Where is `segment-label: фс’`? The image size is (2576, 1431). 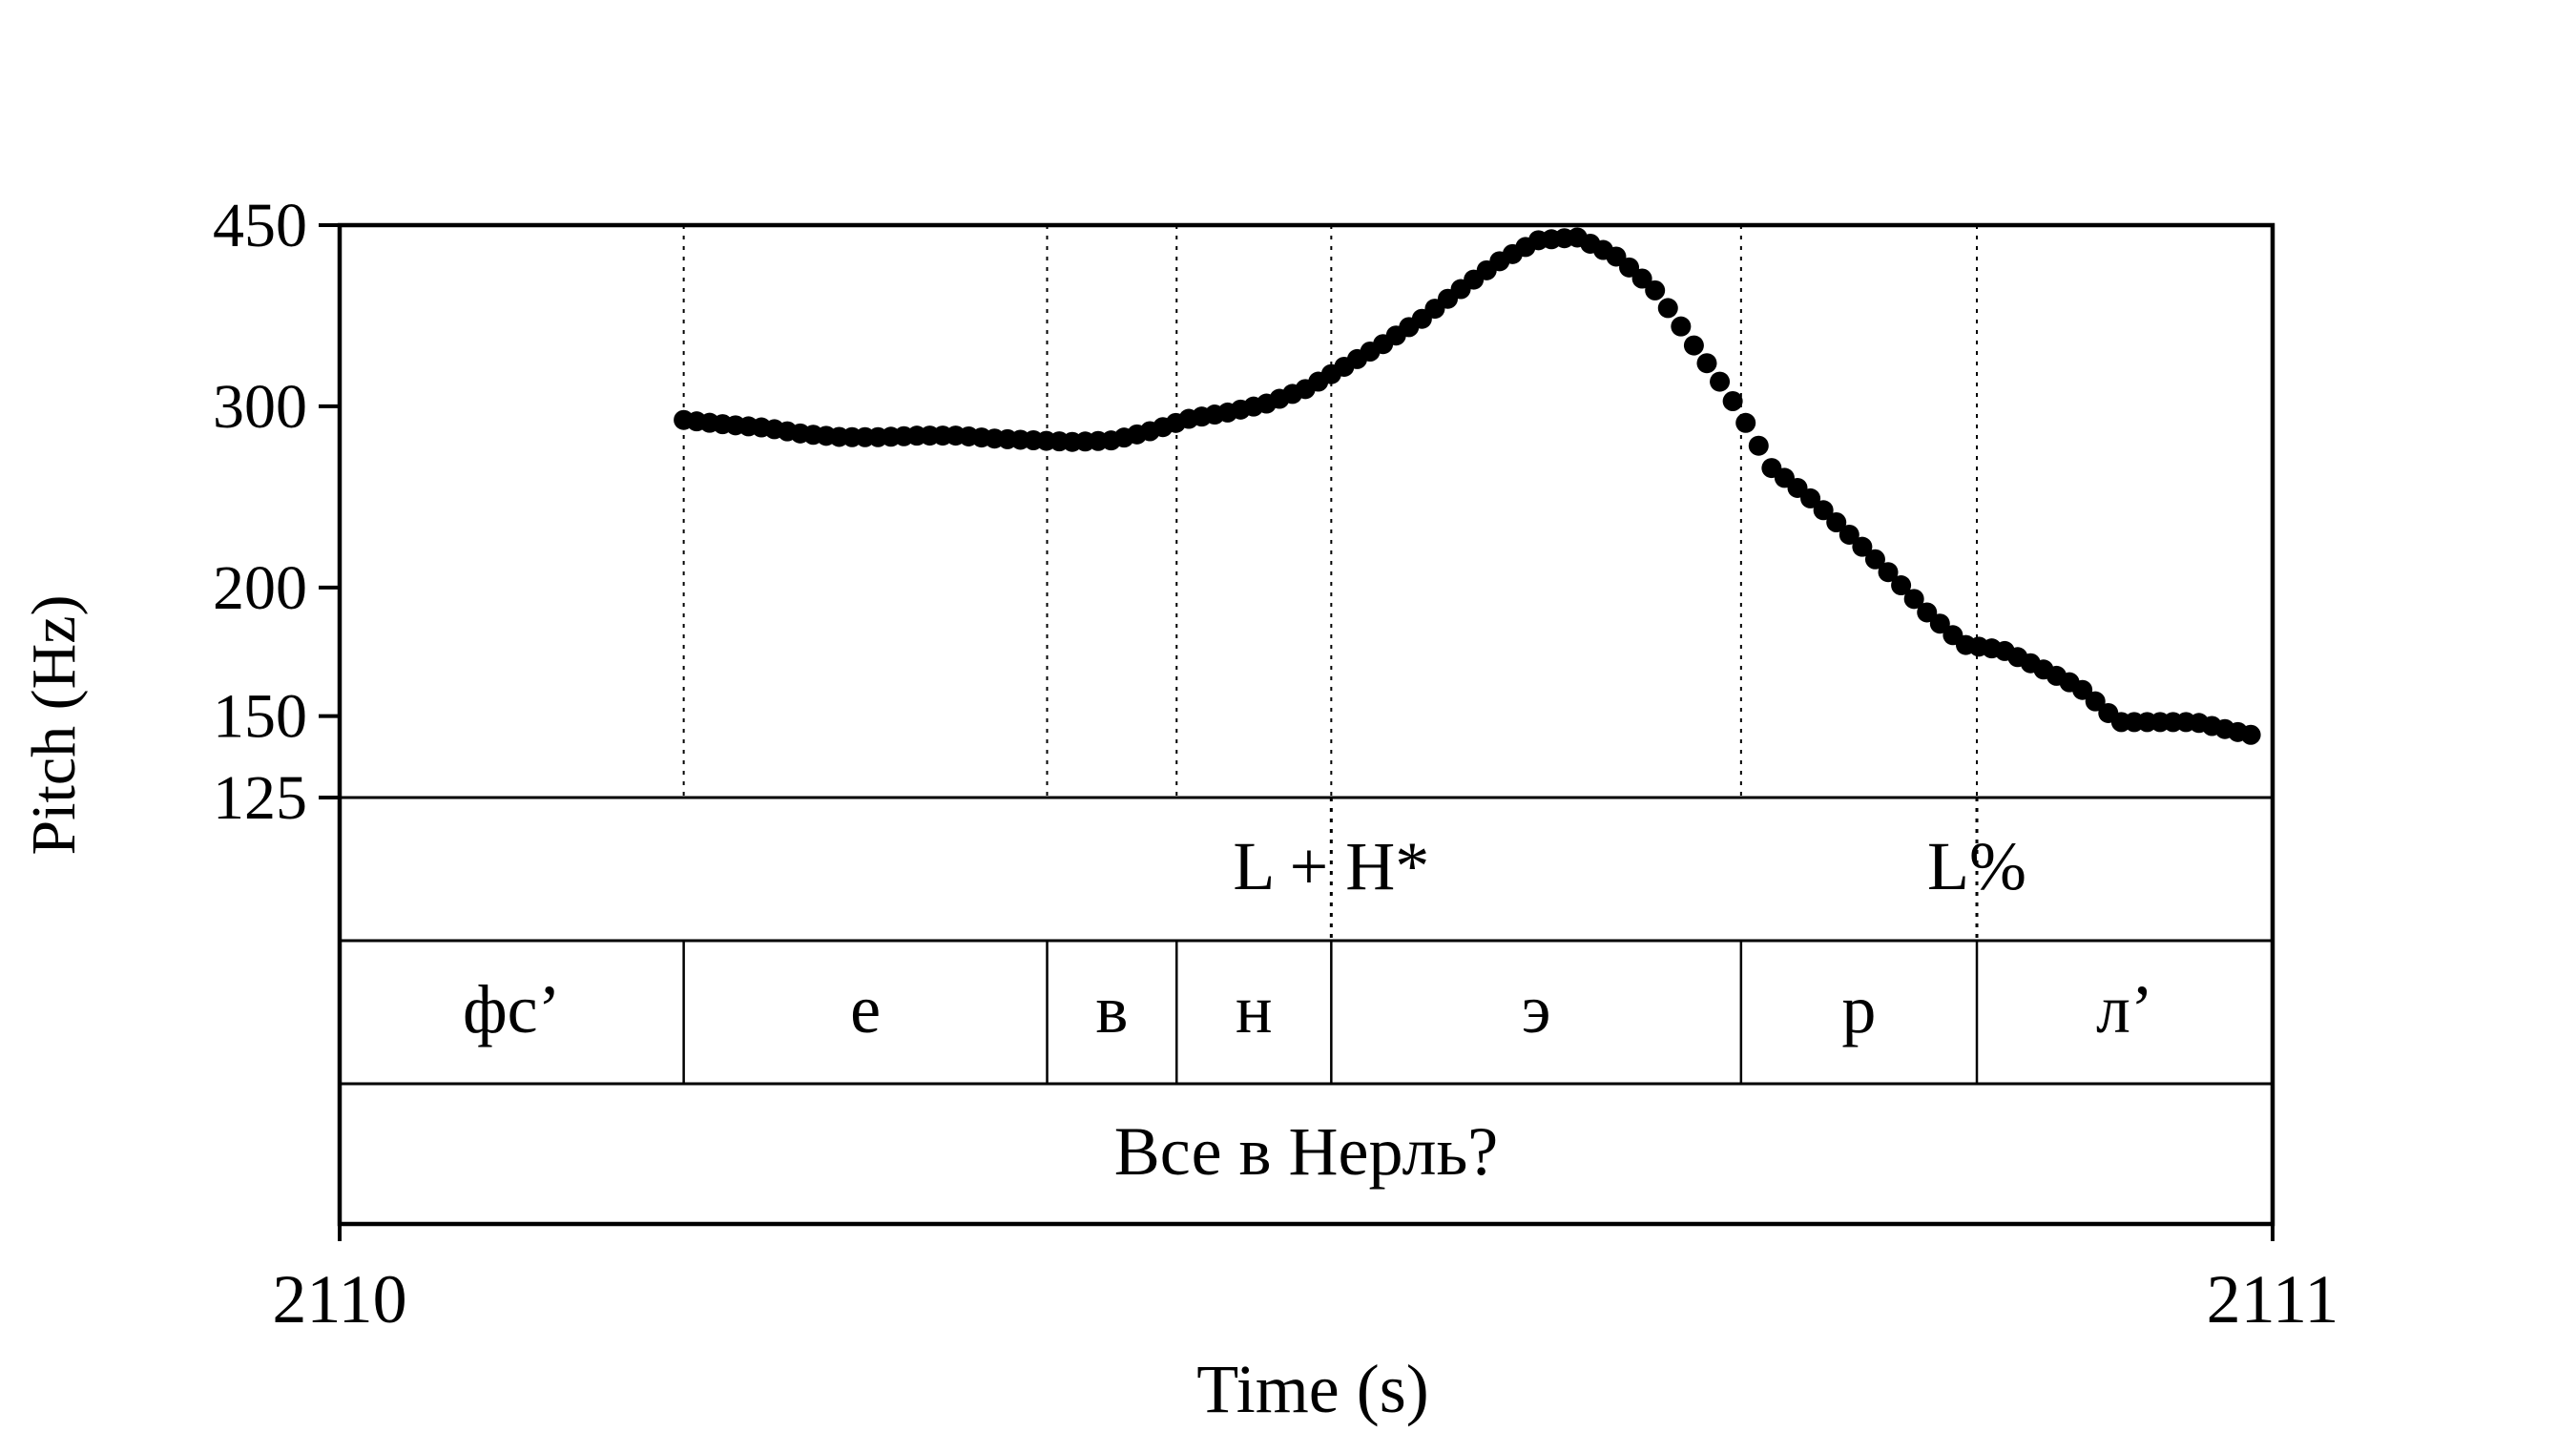 segment-label: фс’ is located at coordinates (512, 1009).